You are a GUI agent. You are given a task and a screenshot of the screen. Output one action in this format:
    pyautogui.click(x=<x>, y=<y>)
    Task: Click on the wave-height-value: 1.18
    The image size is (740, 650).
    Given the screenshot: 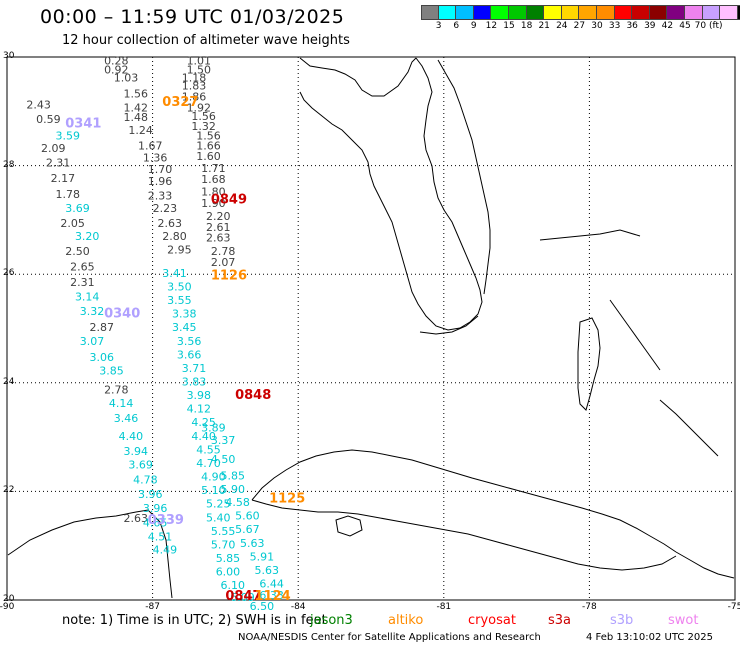 What is the action you would take?
    pyautogui.click(x=194, y=77)
    